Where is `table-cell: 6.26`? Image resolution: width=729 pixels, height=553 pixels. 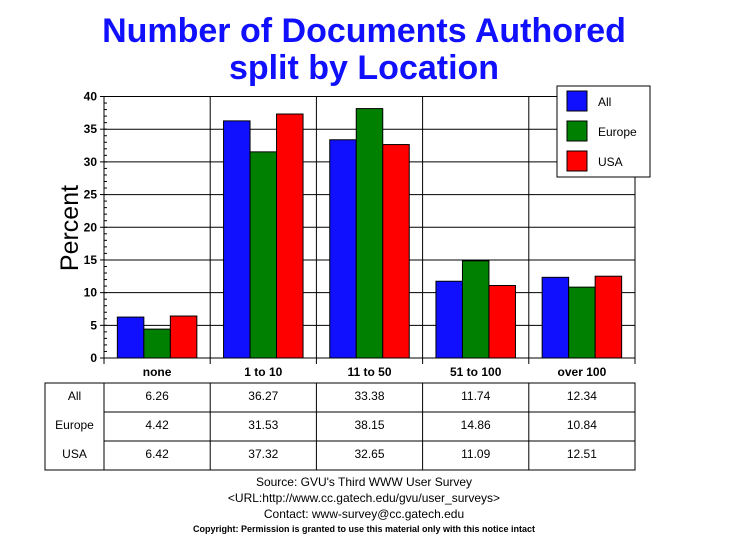 table-cell: 6.26 is located at coordinates (157, 396).